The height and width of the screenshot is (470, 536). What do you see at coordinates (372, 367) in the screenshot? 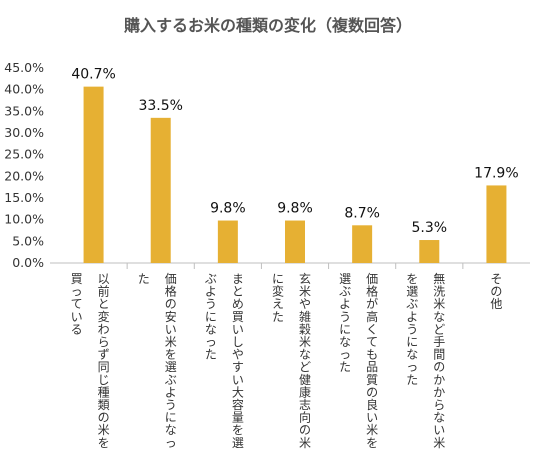
I see `x-tick-label-char: 品` at bounding box center [372, 367].